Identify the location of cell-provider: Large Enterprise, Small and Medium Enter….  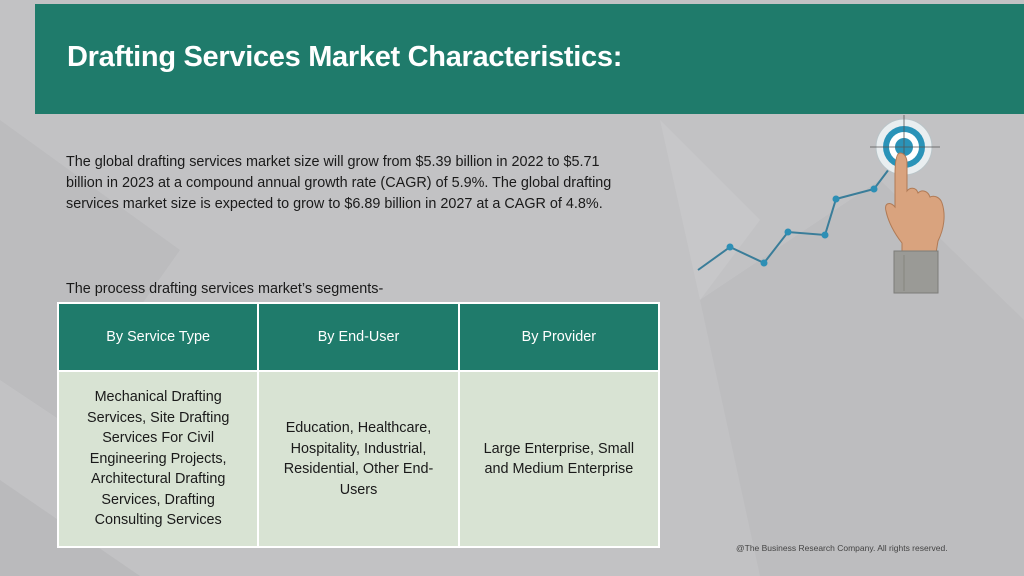
(559, 459).